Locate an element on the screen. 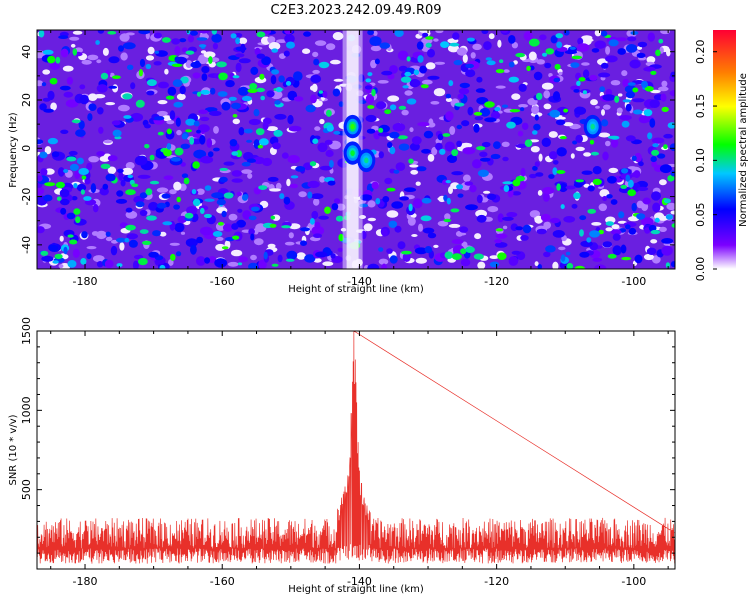 The height and width of the screenshot is (600, 750). y-tick-label: 1000 is located at coordinates (26, 410).